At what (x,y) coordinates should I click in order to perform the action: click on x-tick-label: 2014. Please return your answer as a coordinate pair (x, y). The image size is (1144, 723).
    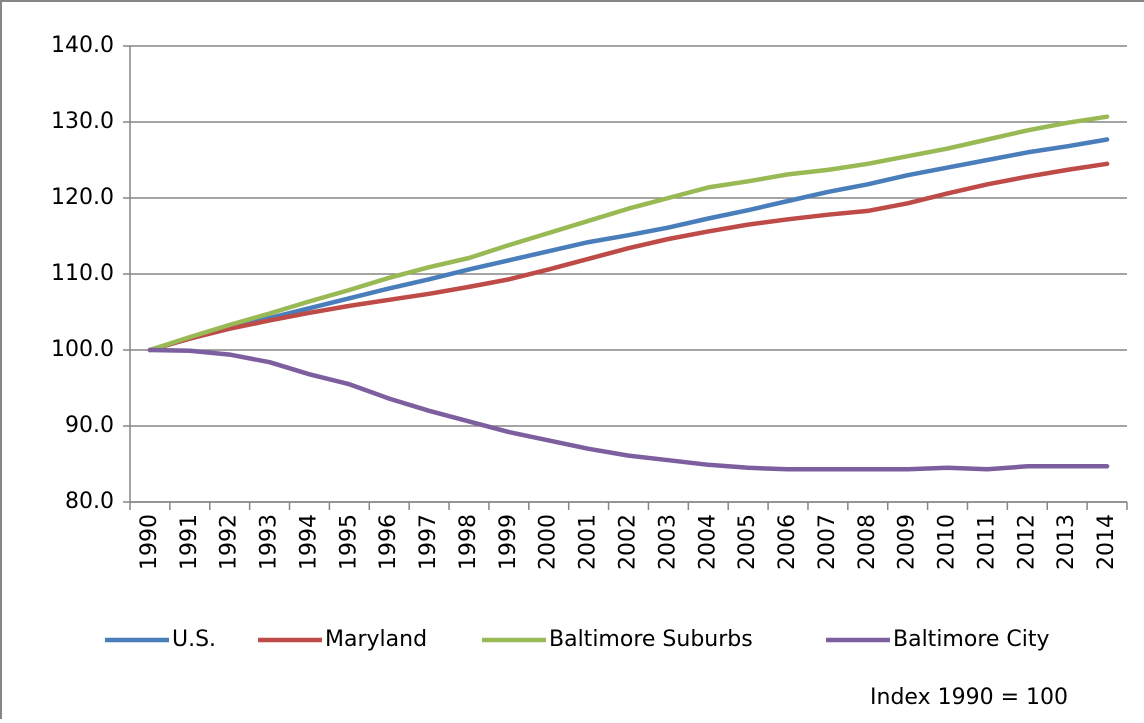
    Looking at the image, I should click on (1106, 542).